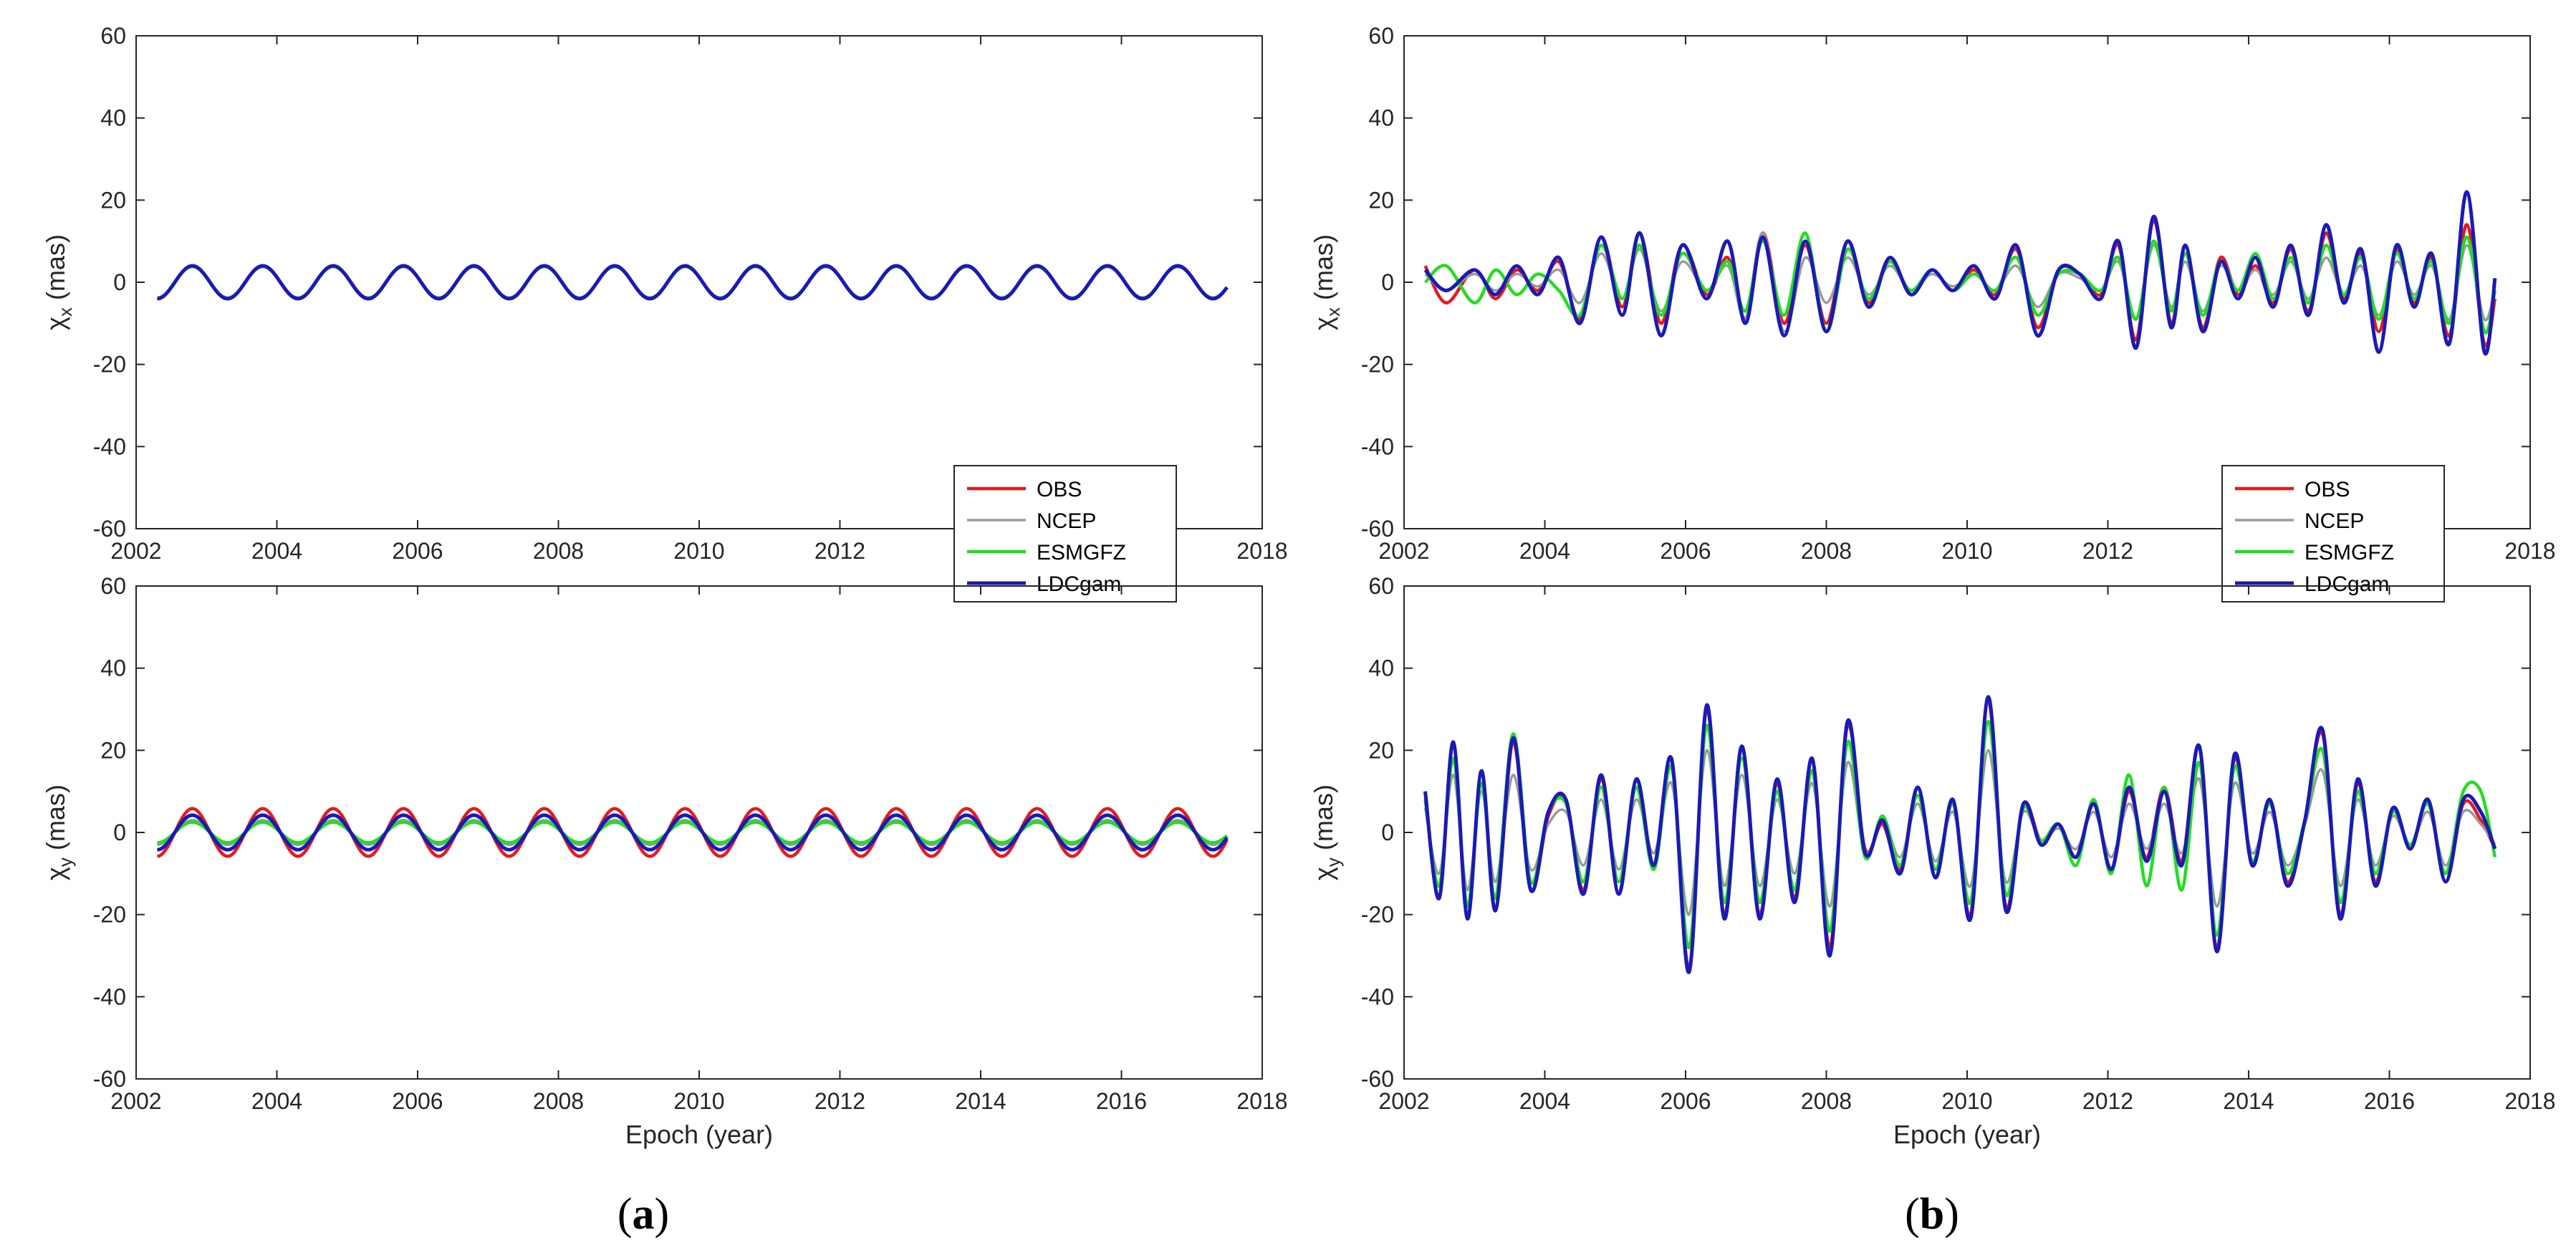  What do you see at coordinates (643, 1214) in the screenshot?
I see `panel-label-a: (a)` at bounding box center [643, 1214].